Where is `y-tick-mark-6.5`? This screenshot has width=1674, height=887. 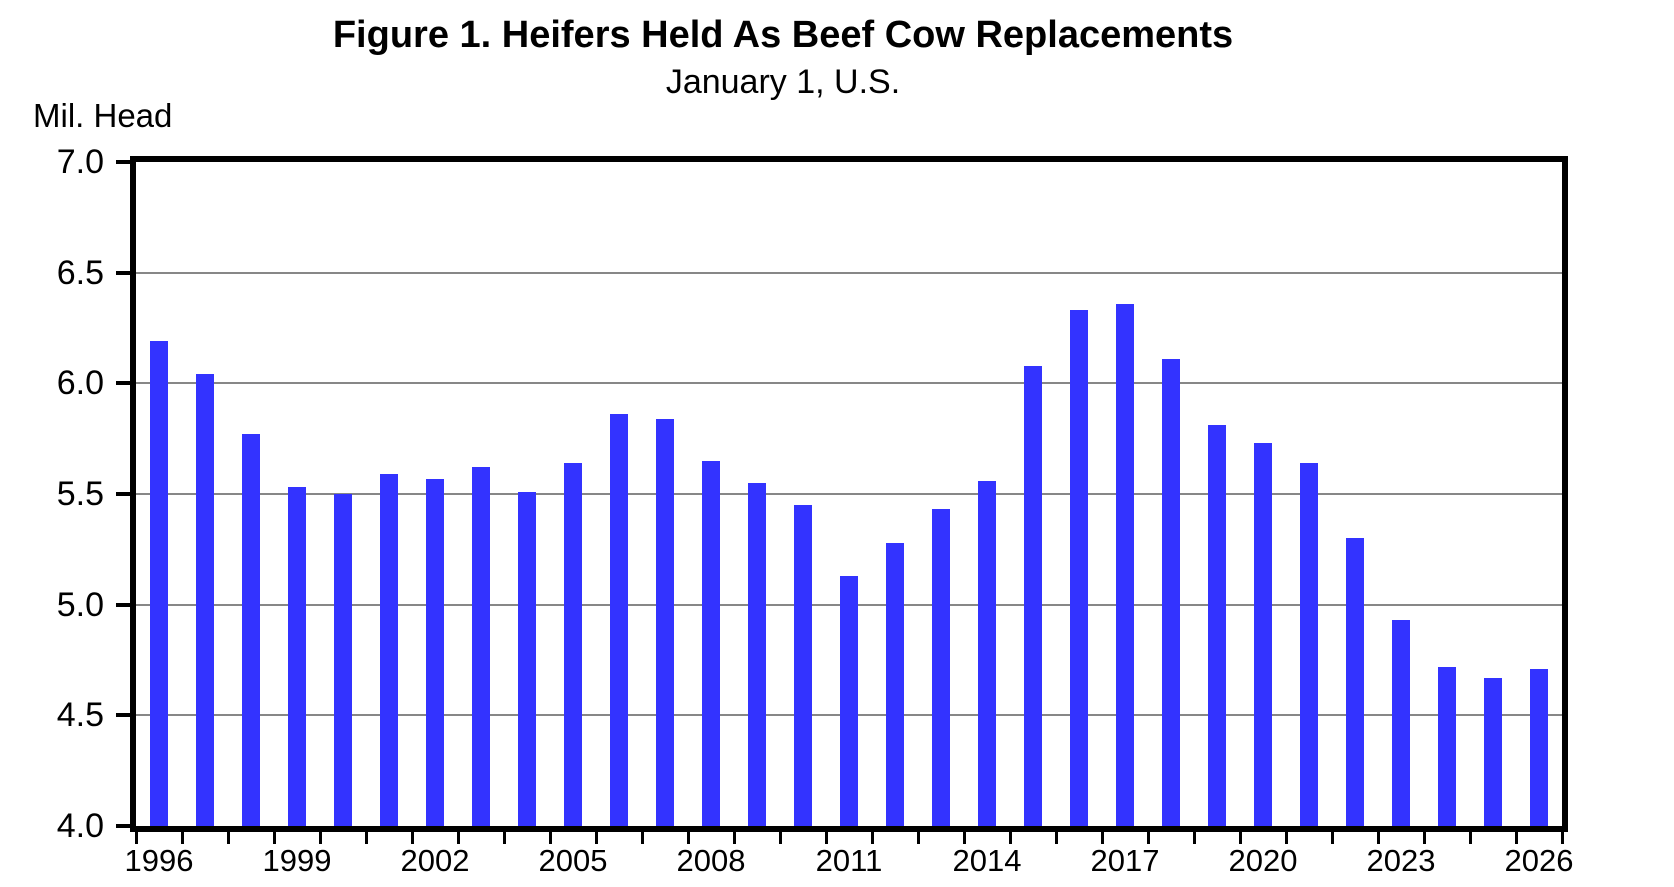 y-tick-mark-6.5 is located at coordinates (123, 273).